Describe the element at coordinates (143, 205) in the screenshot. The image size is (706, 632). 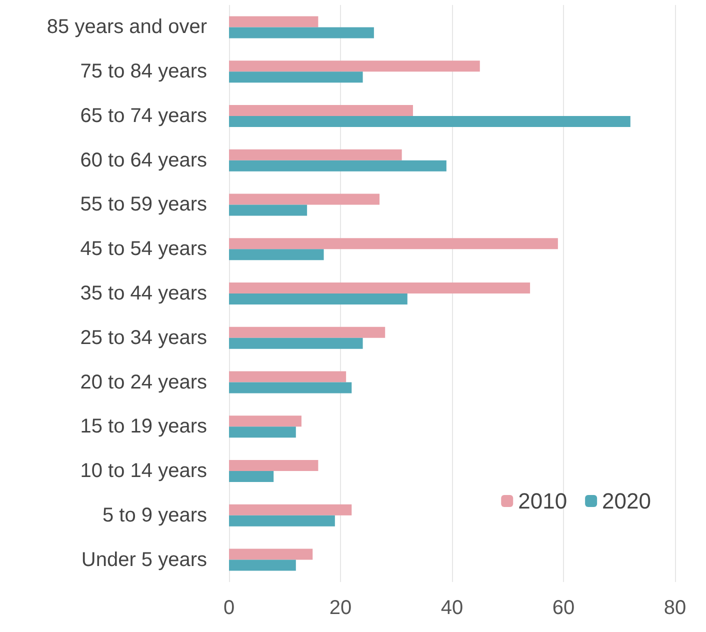
I see `y-tick-label: 55 to 59 years` at that location.